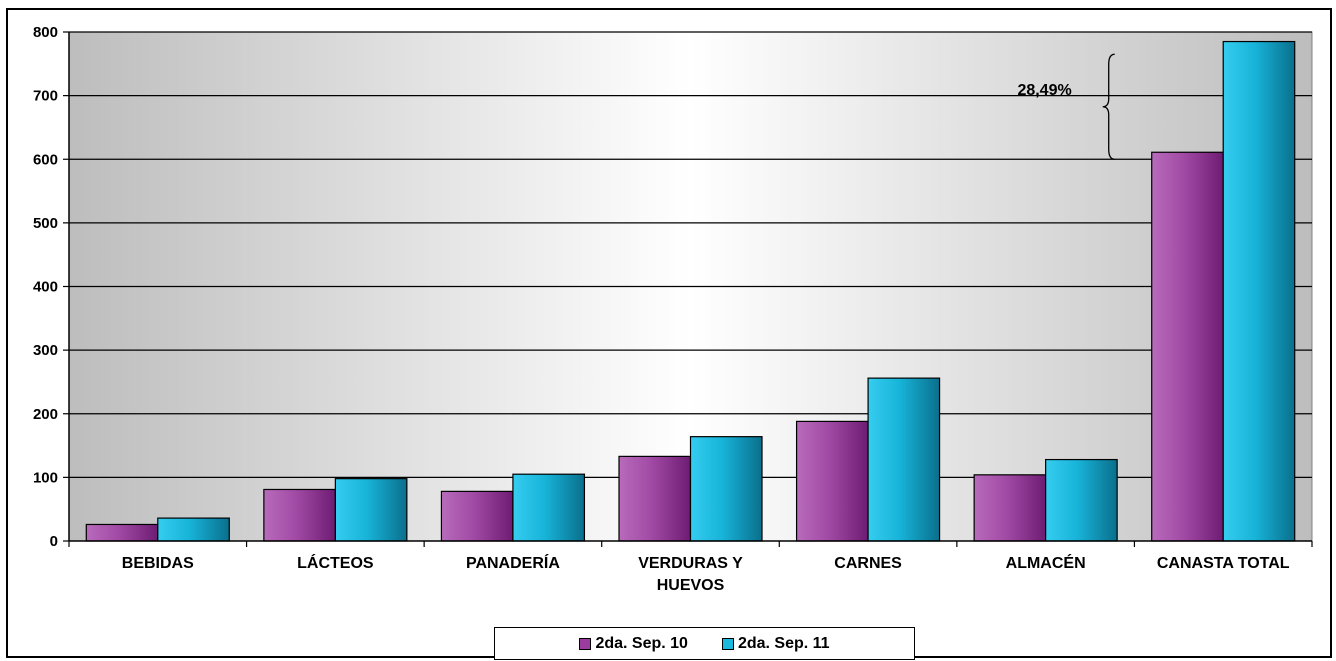  What do you see at coordinates (690, 574) in the screenshot?
I see `x-category-label-3: VERDURAS Y HUEVOS` at bounding box center [690, 574].